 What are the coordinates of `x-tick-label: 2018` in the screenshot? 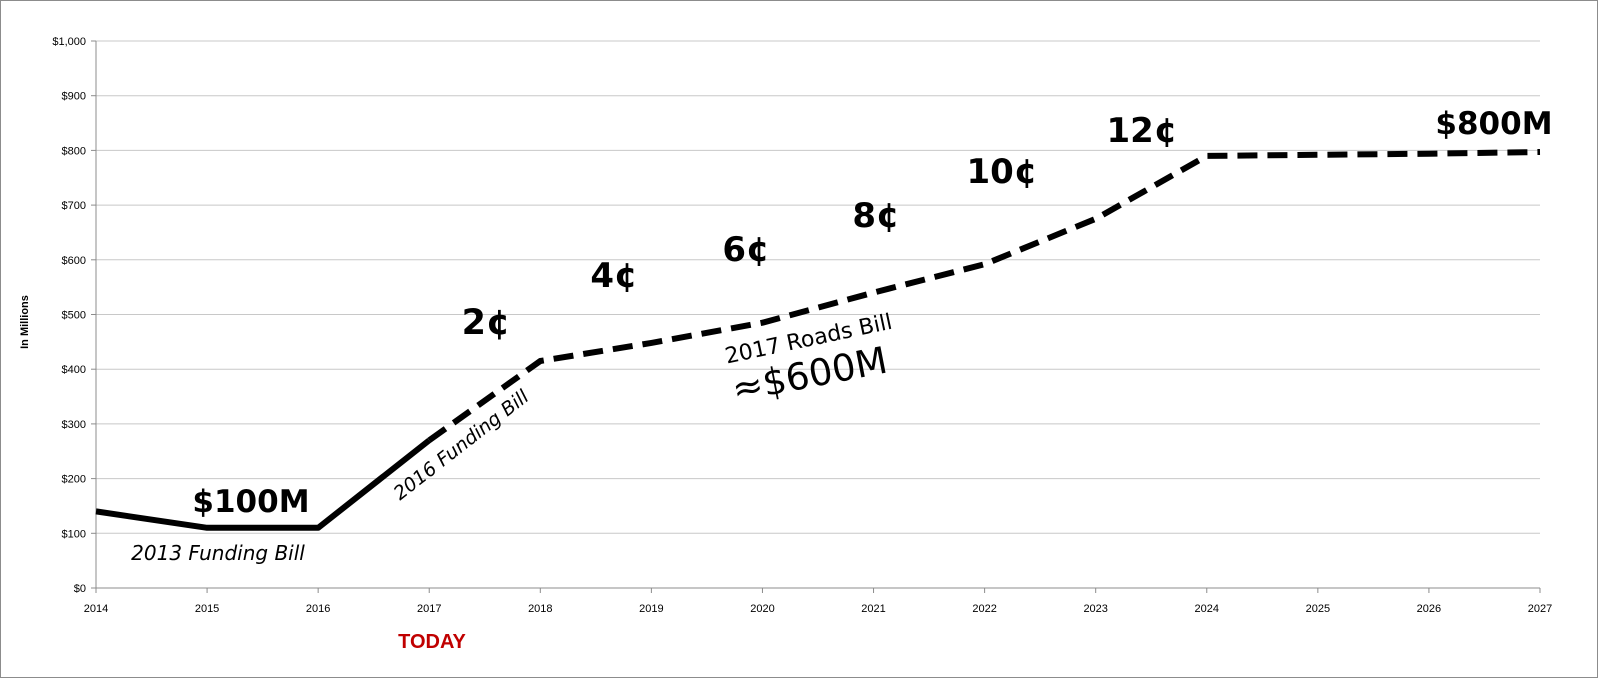 It's located at (540, 609).